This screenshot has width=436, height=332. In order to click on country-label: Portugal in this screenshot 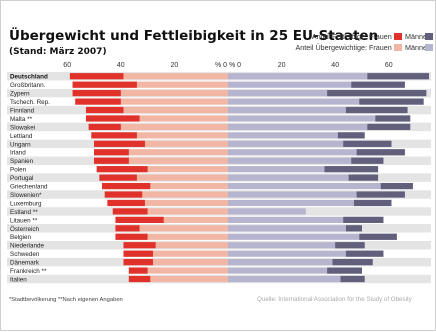, I will do `click(21, 178)`.